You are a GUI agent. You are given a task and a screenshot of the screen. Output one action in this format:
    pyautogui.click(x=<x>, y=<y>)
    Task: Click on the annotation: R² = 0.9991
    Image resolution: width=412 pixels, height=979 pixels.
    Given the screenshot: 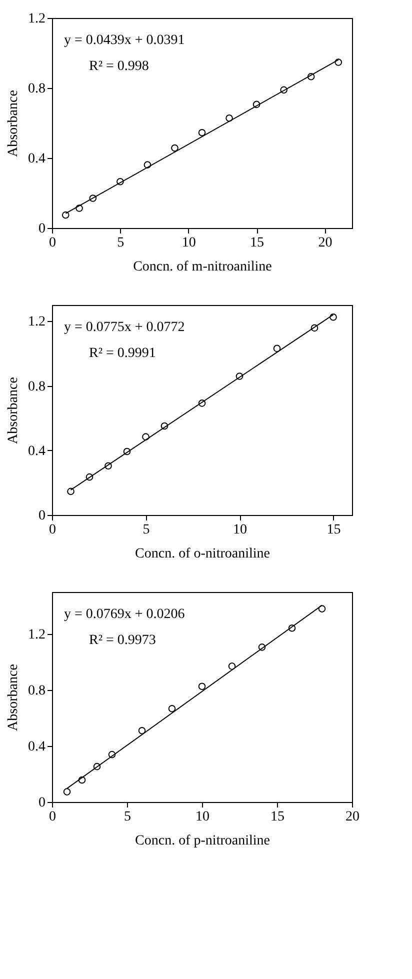 What is the action you would take?
    pyautogui.click(x=122, y=353)
    